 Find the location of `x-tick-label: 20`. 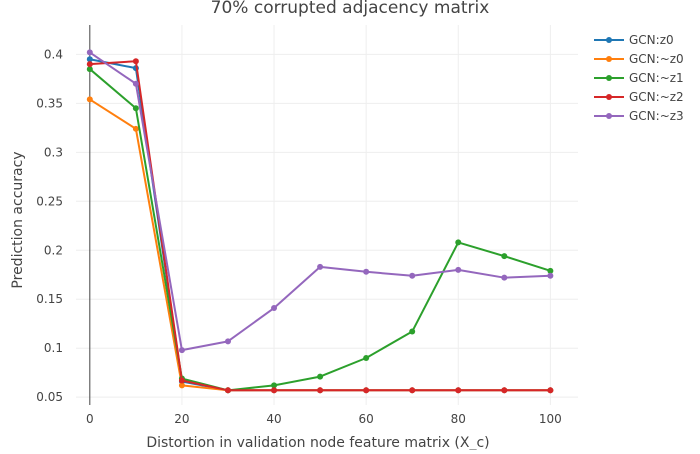

x-tick-label: 20 is located at coordinates (181, 419).